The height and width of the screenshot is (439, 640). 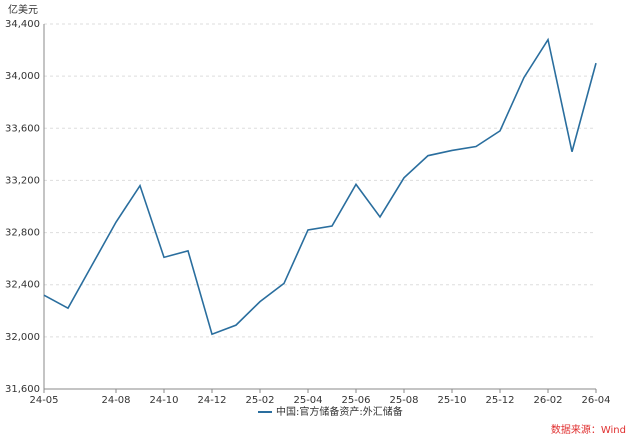 What do you see at coordinates (547, 400) in the screenshot?
I see `x-tick-label: 26-02` at bounding box center [547, 400].